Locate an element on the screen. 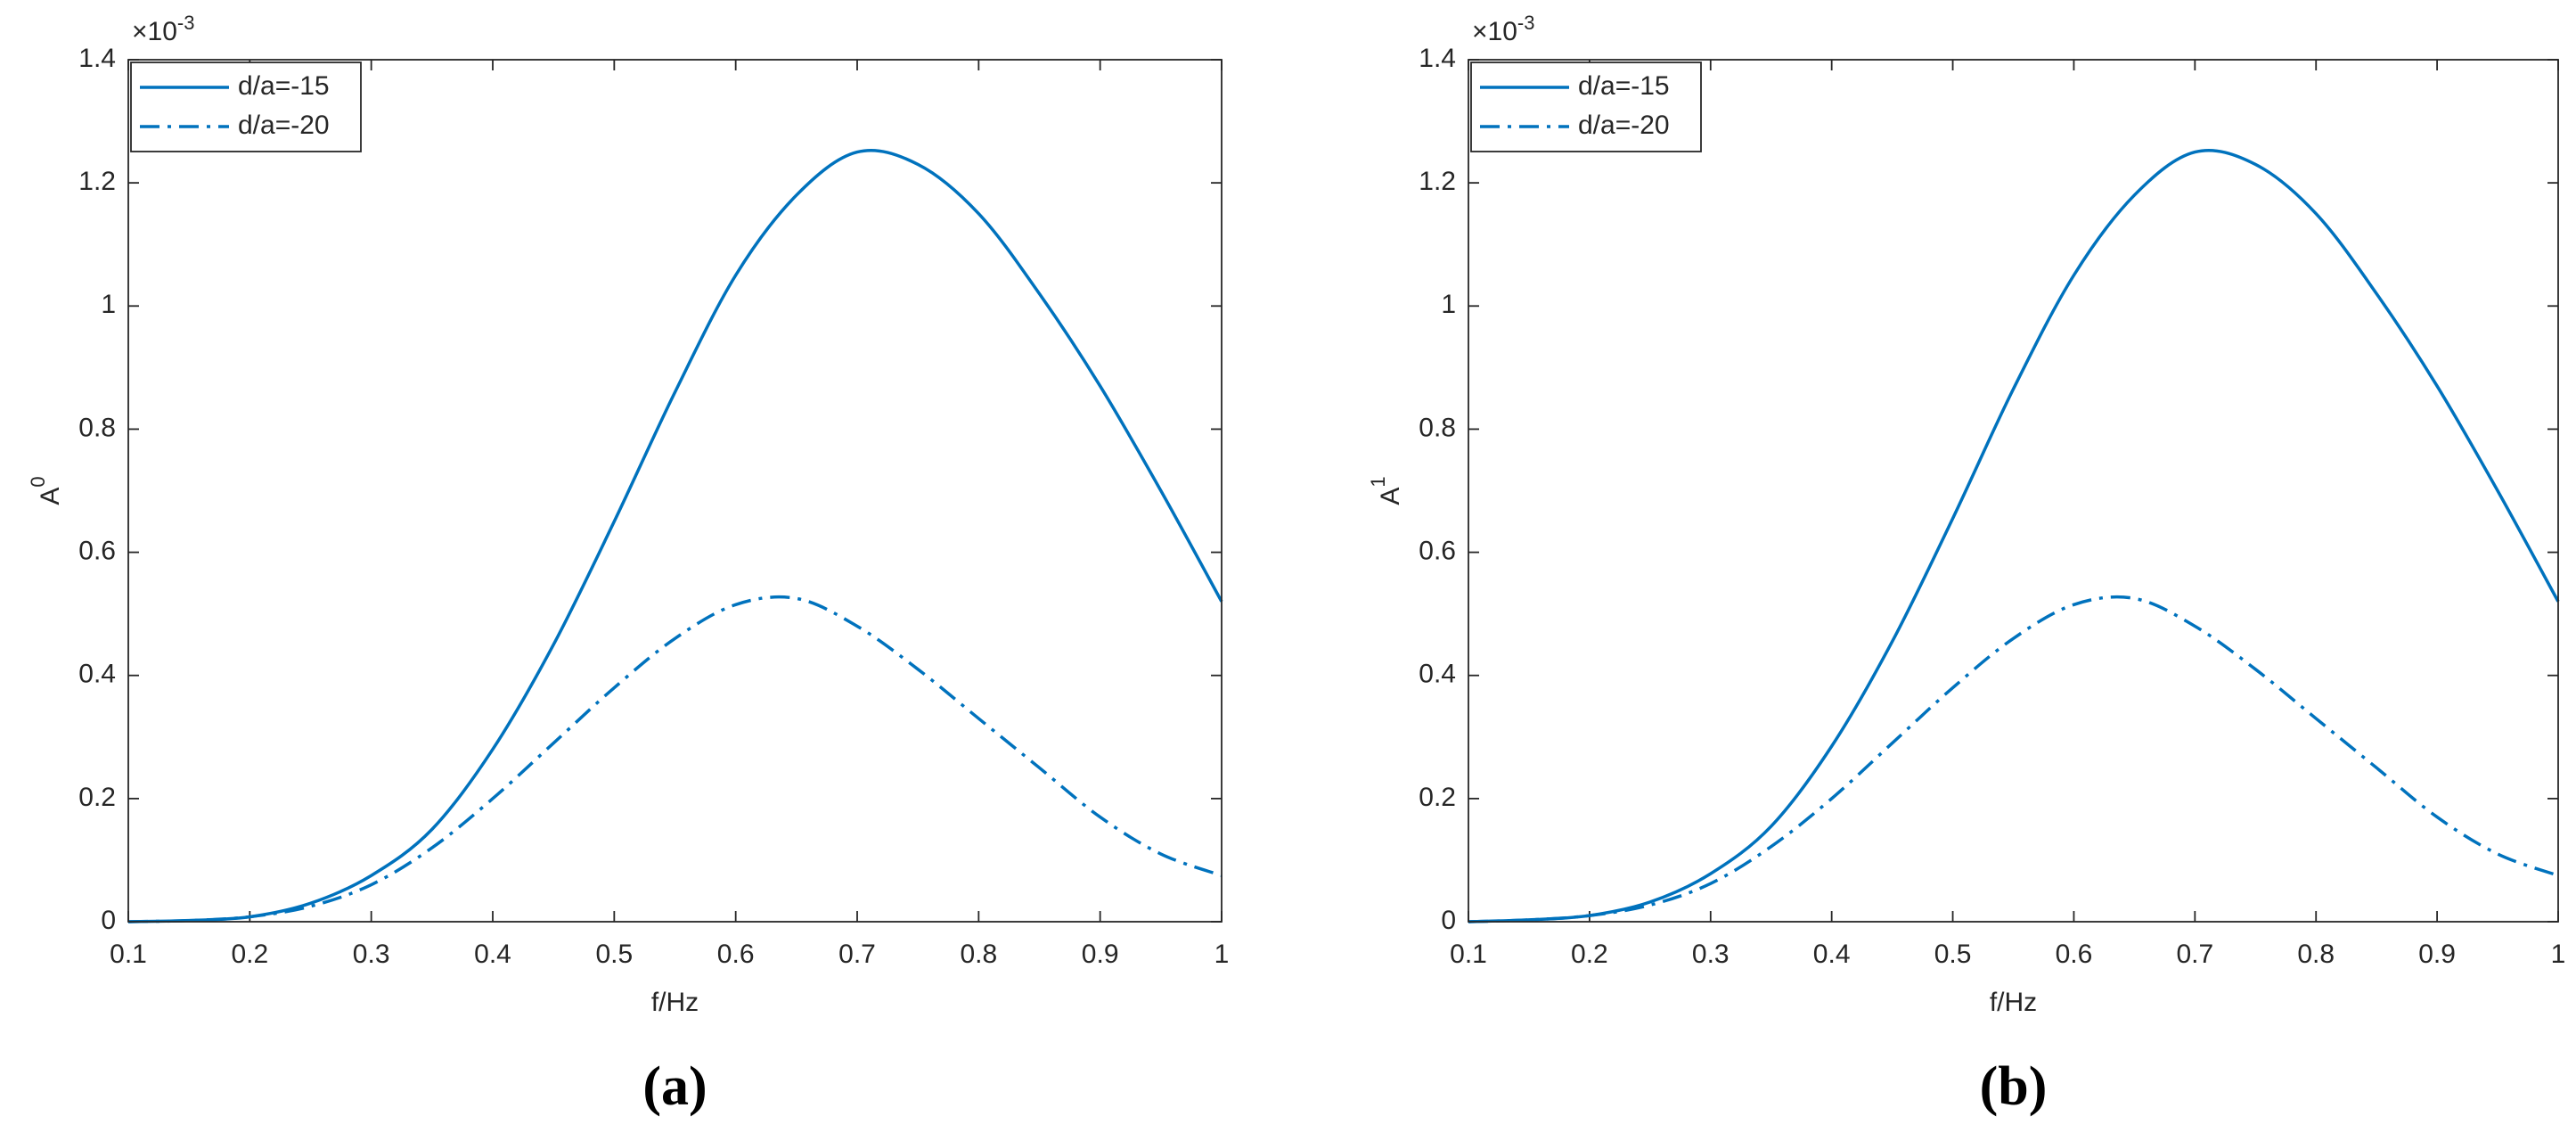 The width and height of the screenshot is (2576, 1141). y-axis-label: A0 is located at coordinates (46, 490).